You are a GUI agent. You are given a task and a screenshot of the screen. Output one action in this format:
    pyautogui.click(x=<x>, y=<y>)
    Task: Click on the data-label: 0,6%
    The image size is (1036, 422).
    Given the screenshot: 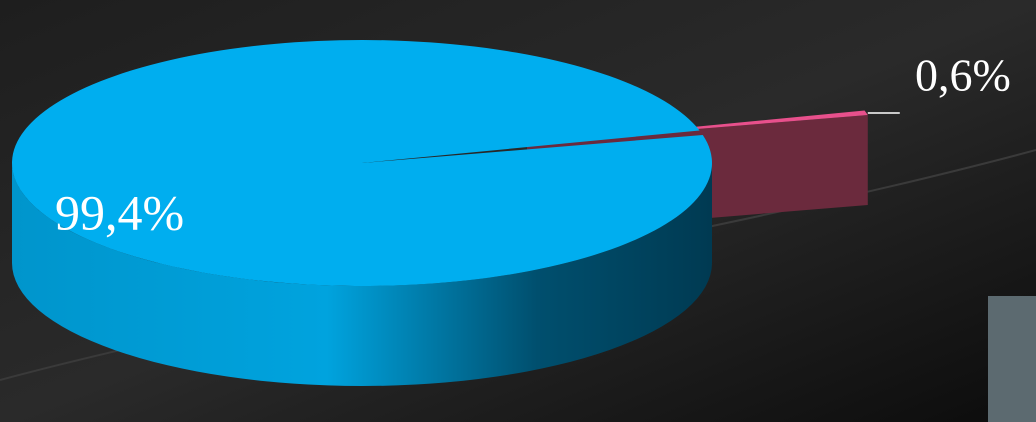 What is the action you would take?
    pyautogui.click(x=963, y=75)
    